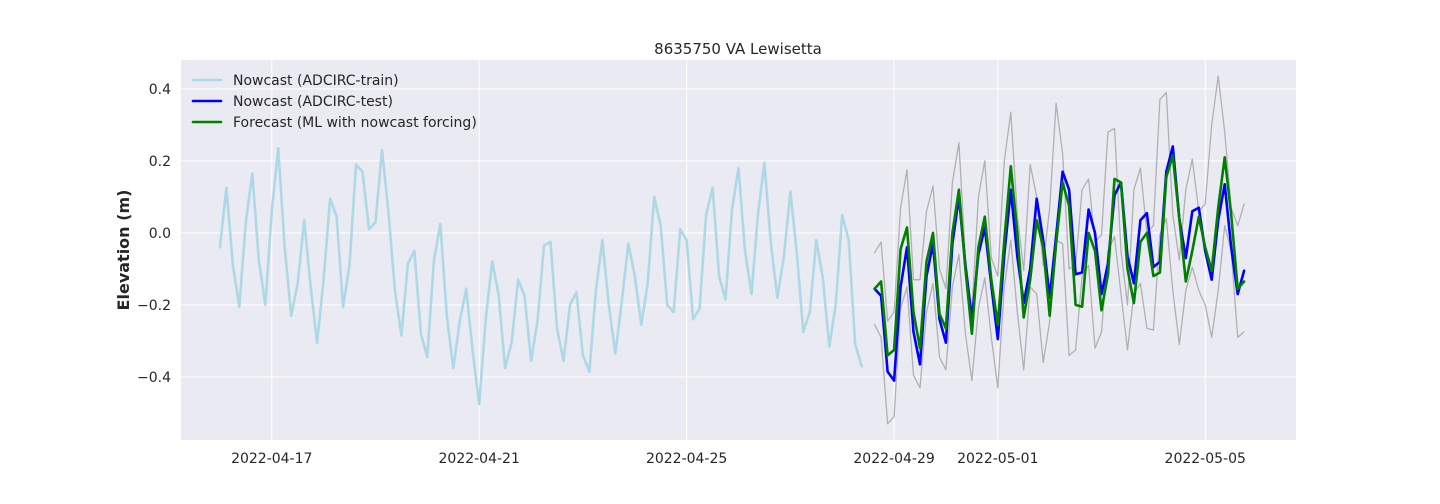 This screenshot has width=1440, height=504. What do you see at coordinates (479, 459) in the screenshot?
I see `x-tick-label: 2022-04-21` at bounding box center [479, 459].